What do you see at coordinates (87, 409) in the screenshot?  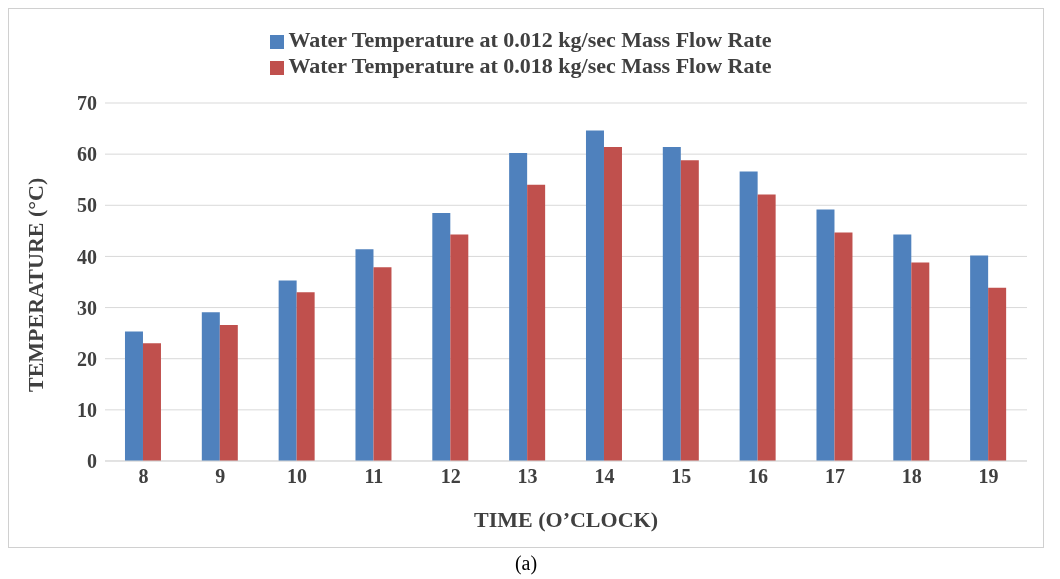 I see `y-tick-label: 10` at bounding box center [87, 409].